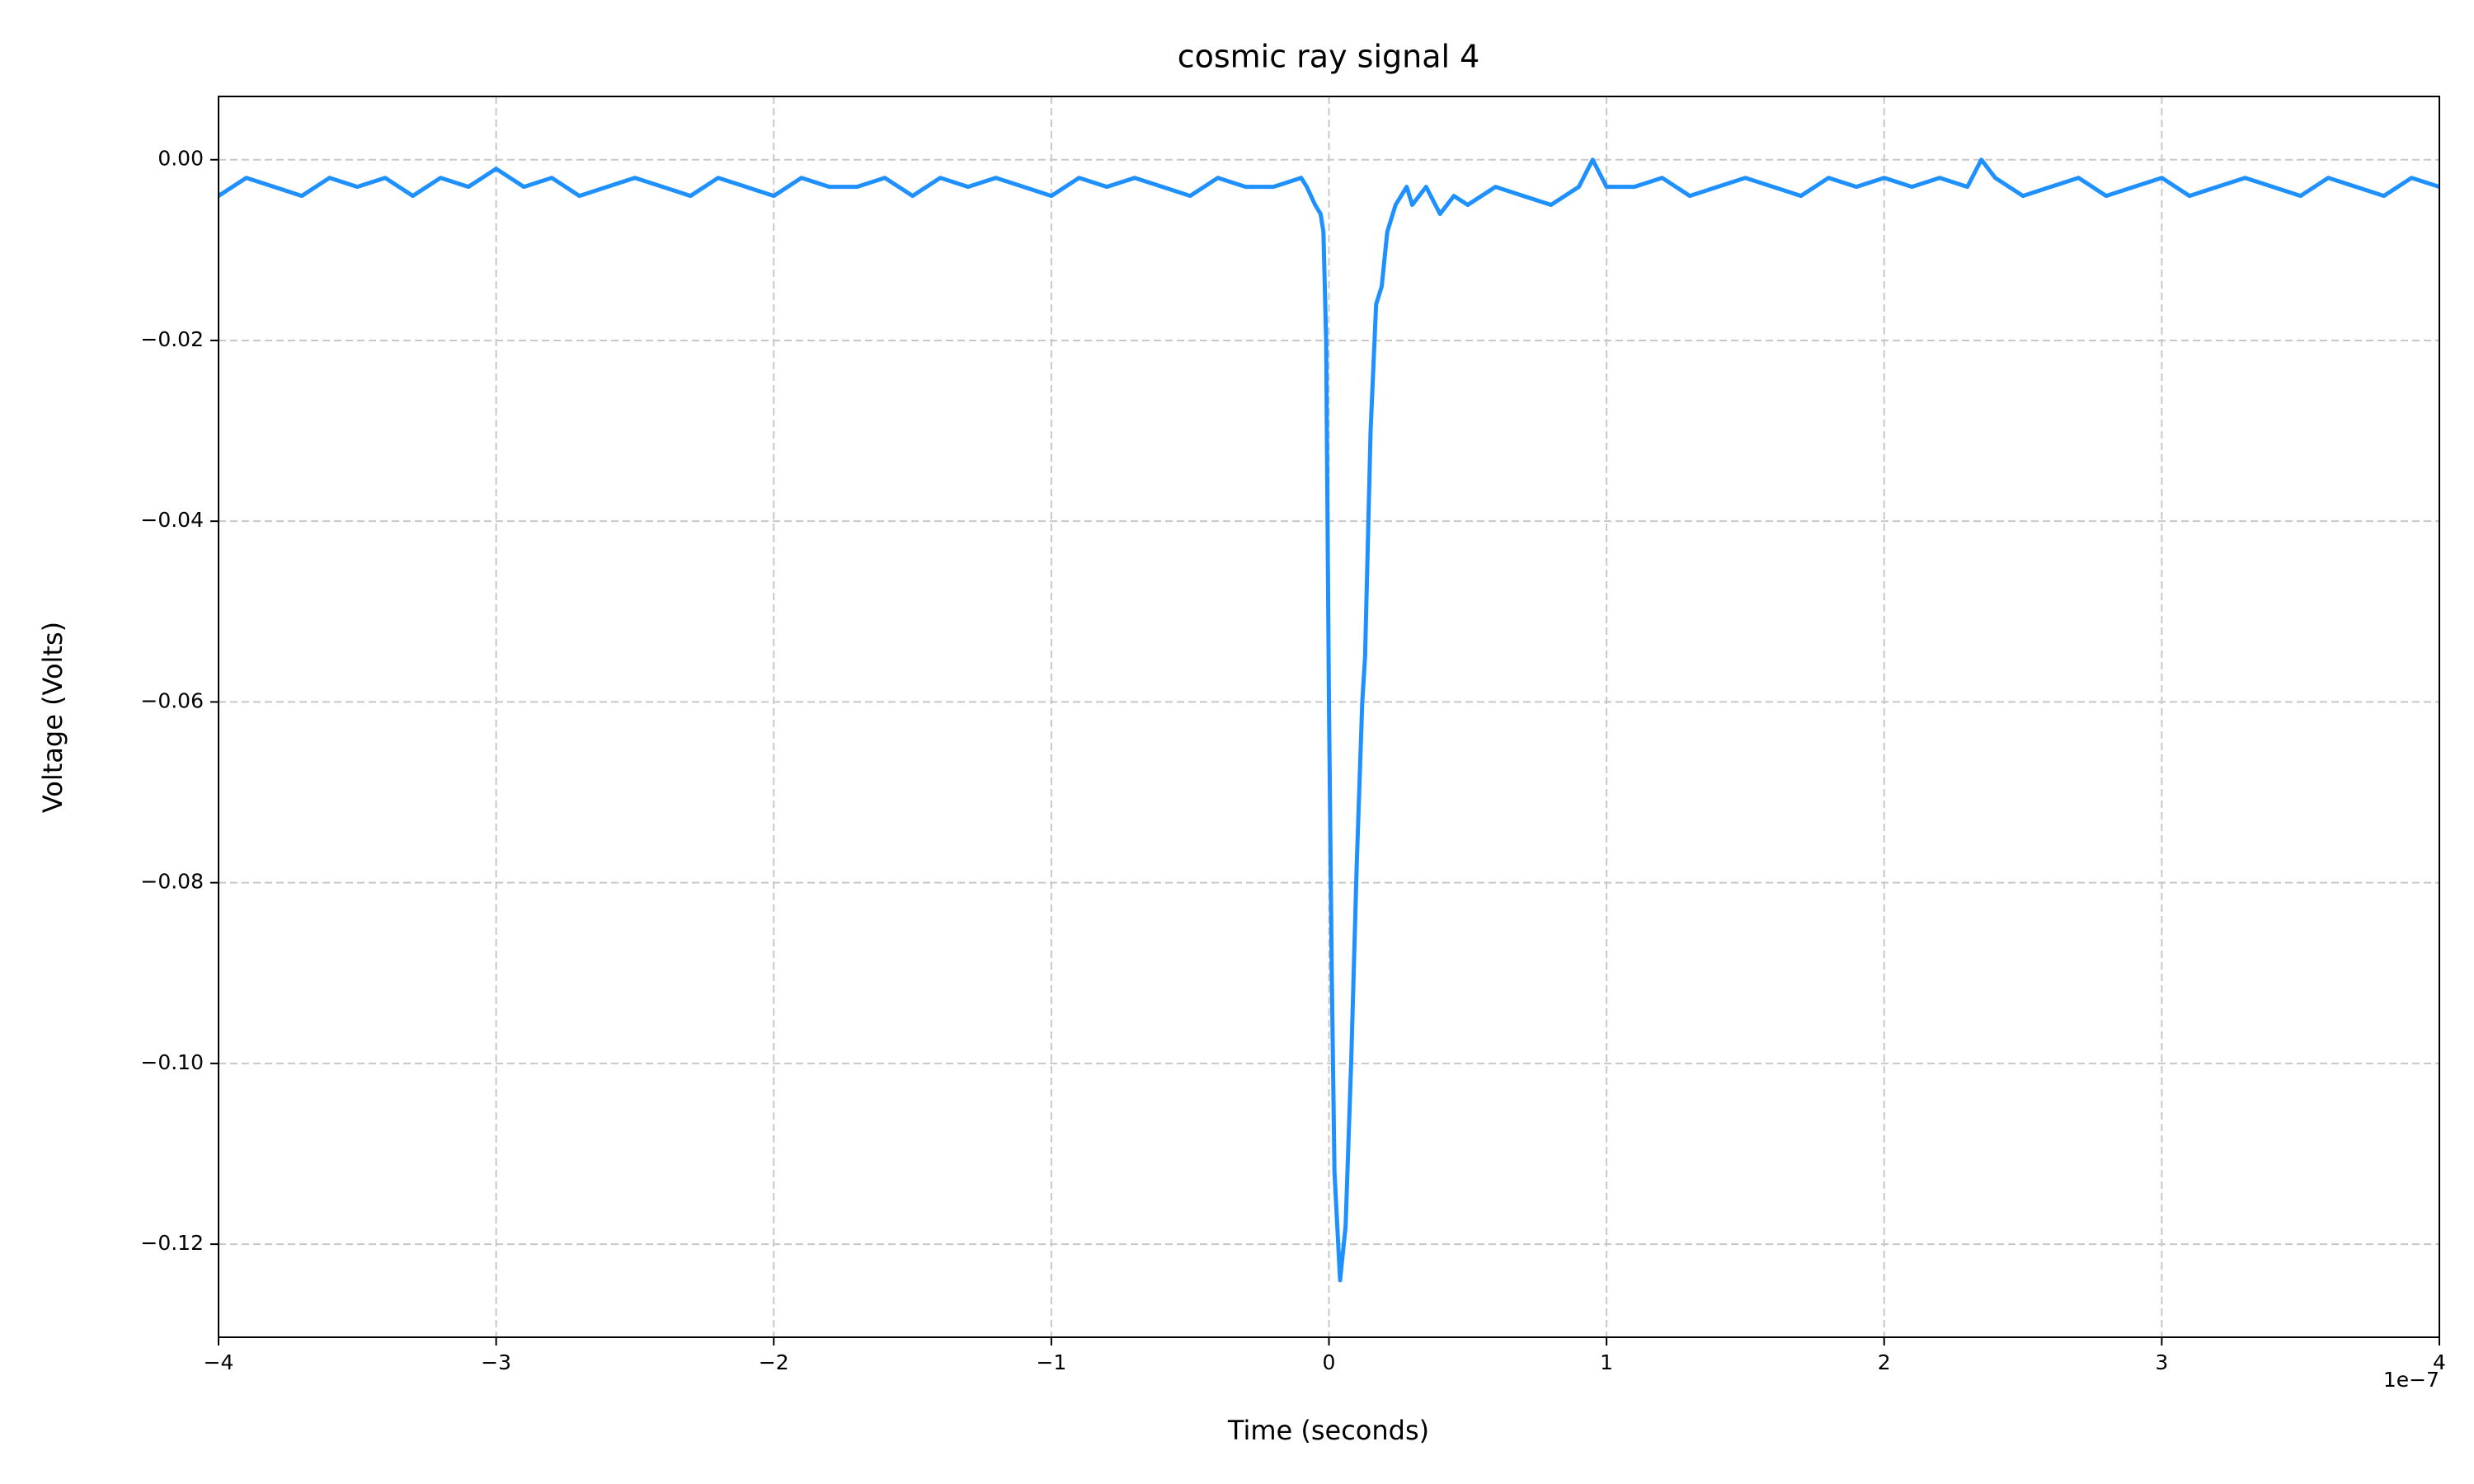 This screenshot has height=1484, width=2474. Describe the element at coordinates (1329, 57) in the screenshot. I see `chart-title: cosmic ray signal 4` at that location.